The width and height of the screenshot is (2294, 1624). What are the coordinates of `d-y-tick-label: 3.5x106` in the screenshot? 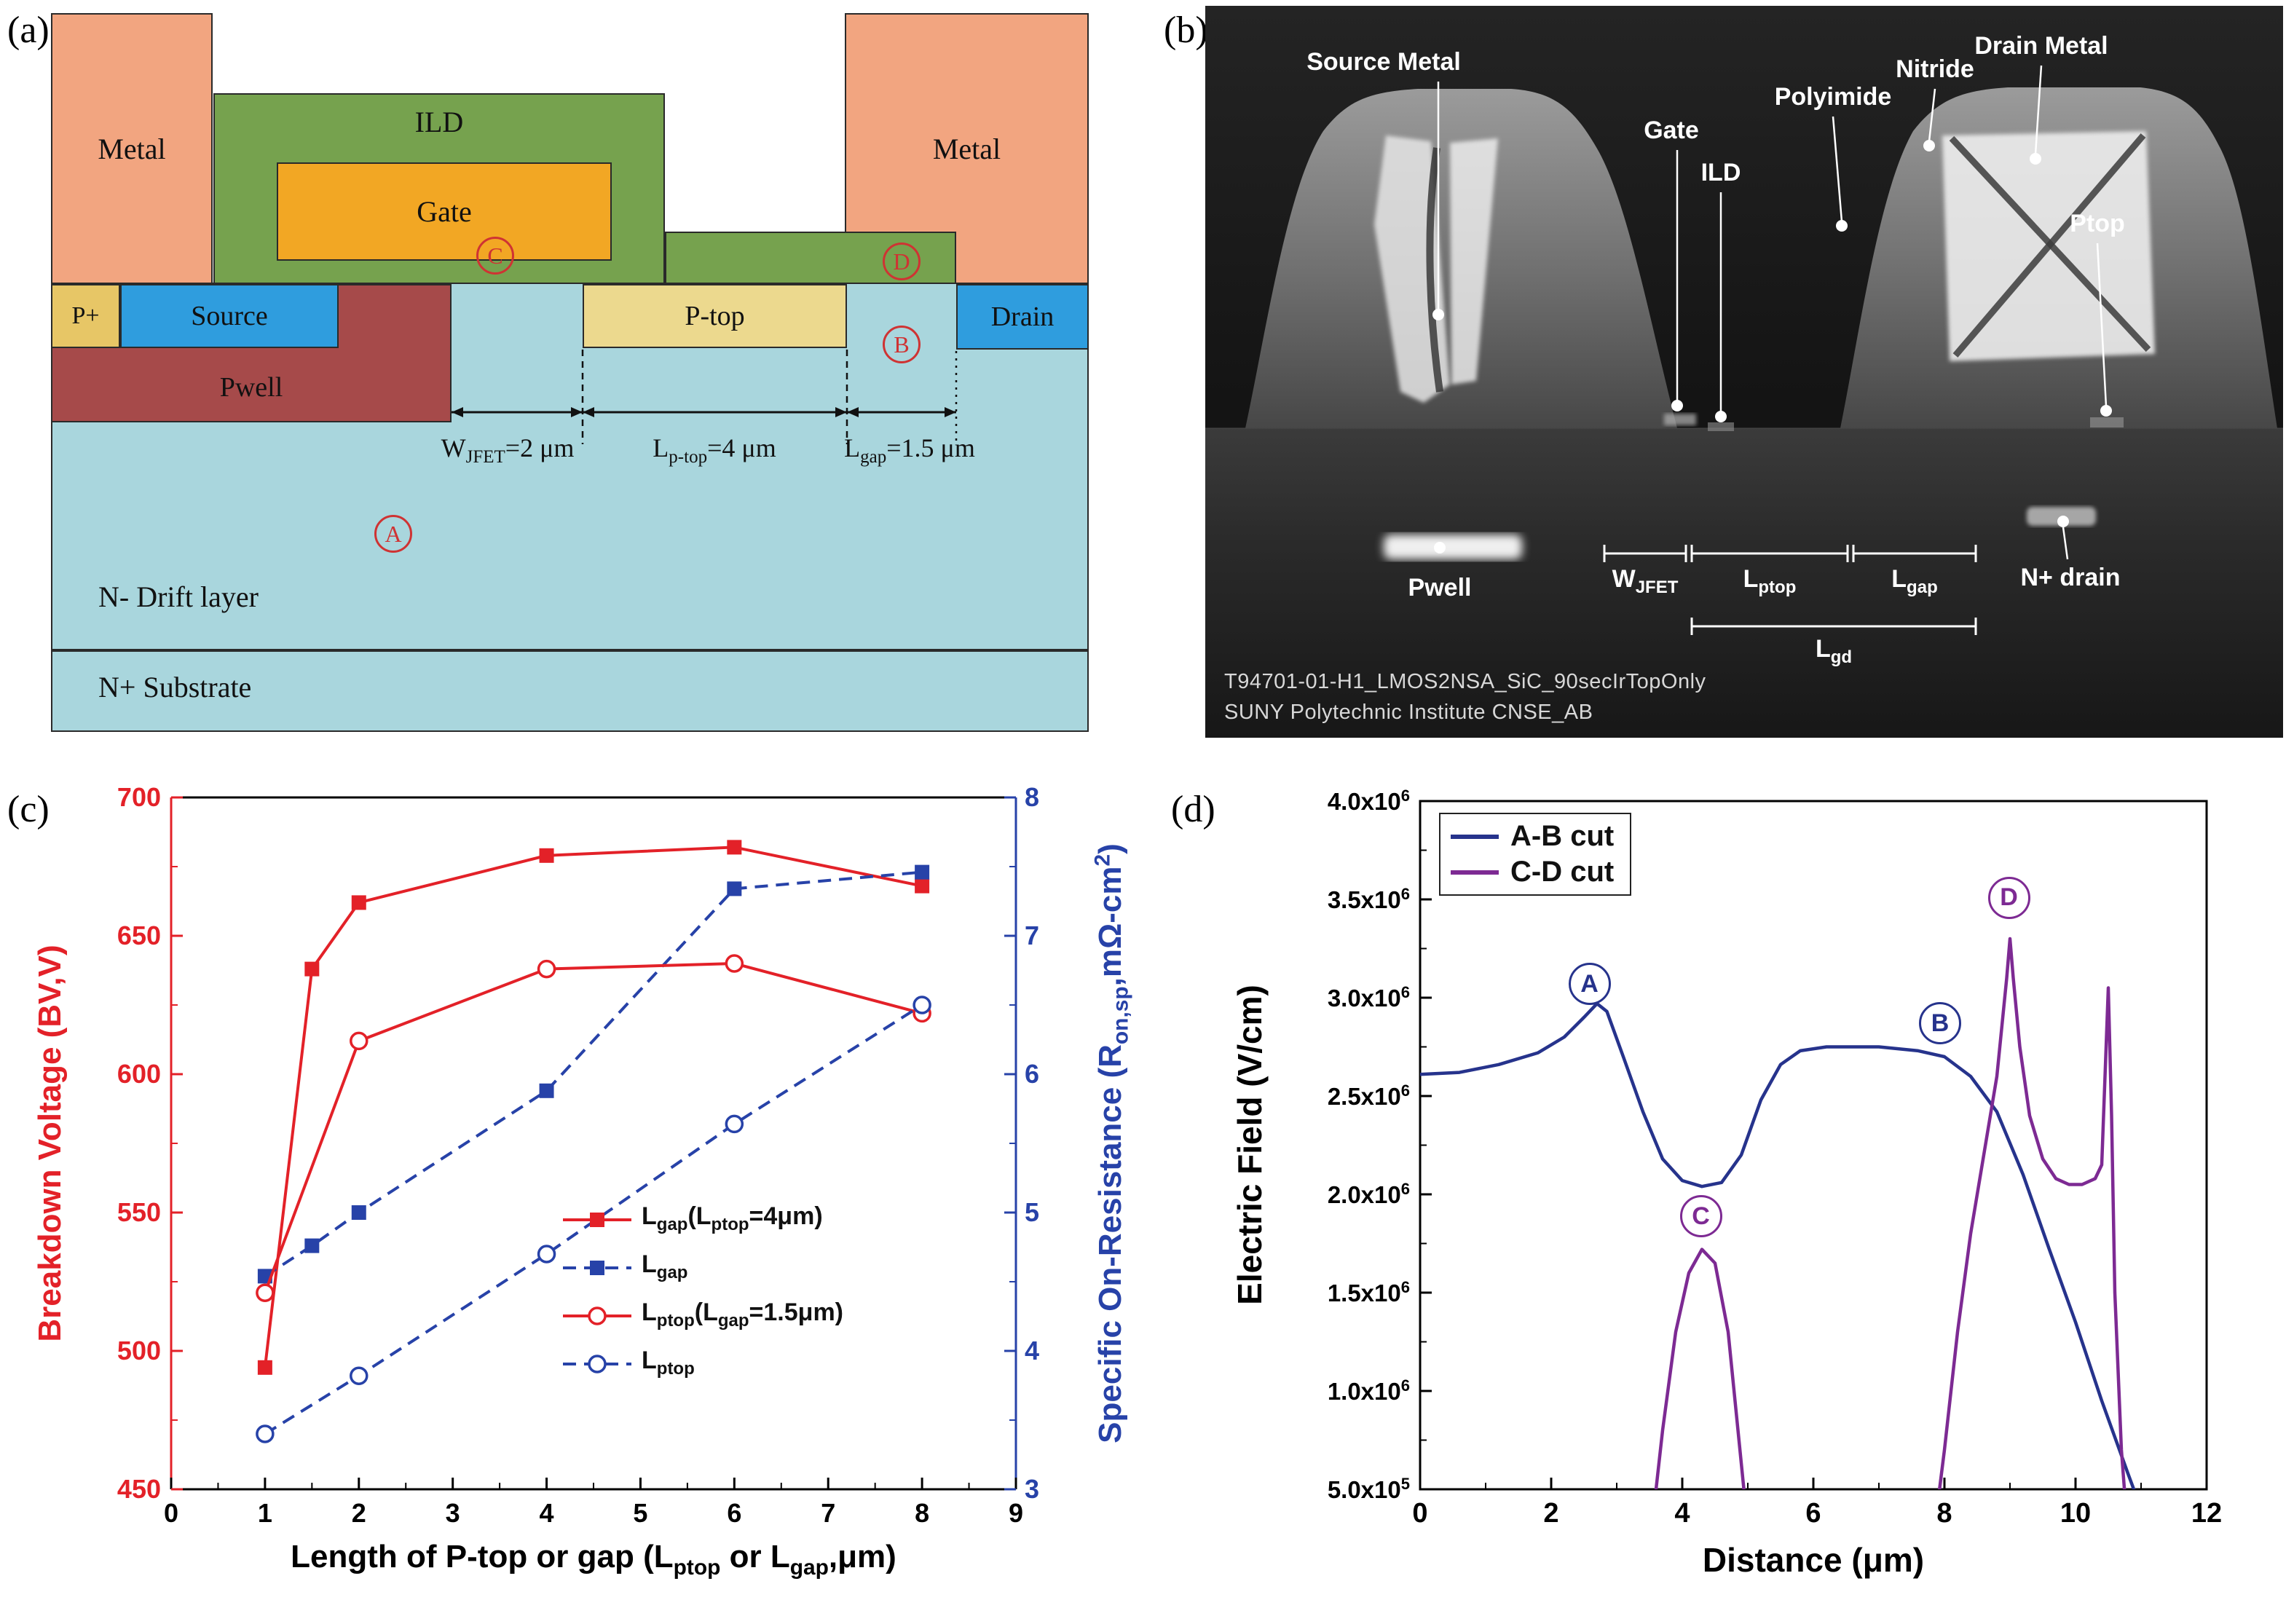 It's located at (1368, 899).